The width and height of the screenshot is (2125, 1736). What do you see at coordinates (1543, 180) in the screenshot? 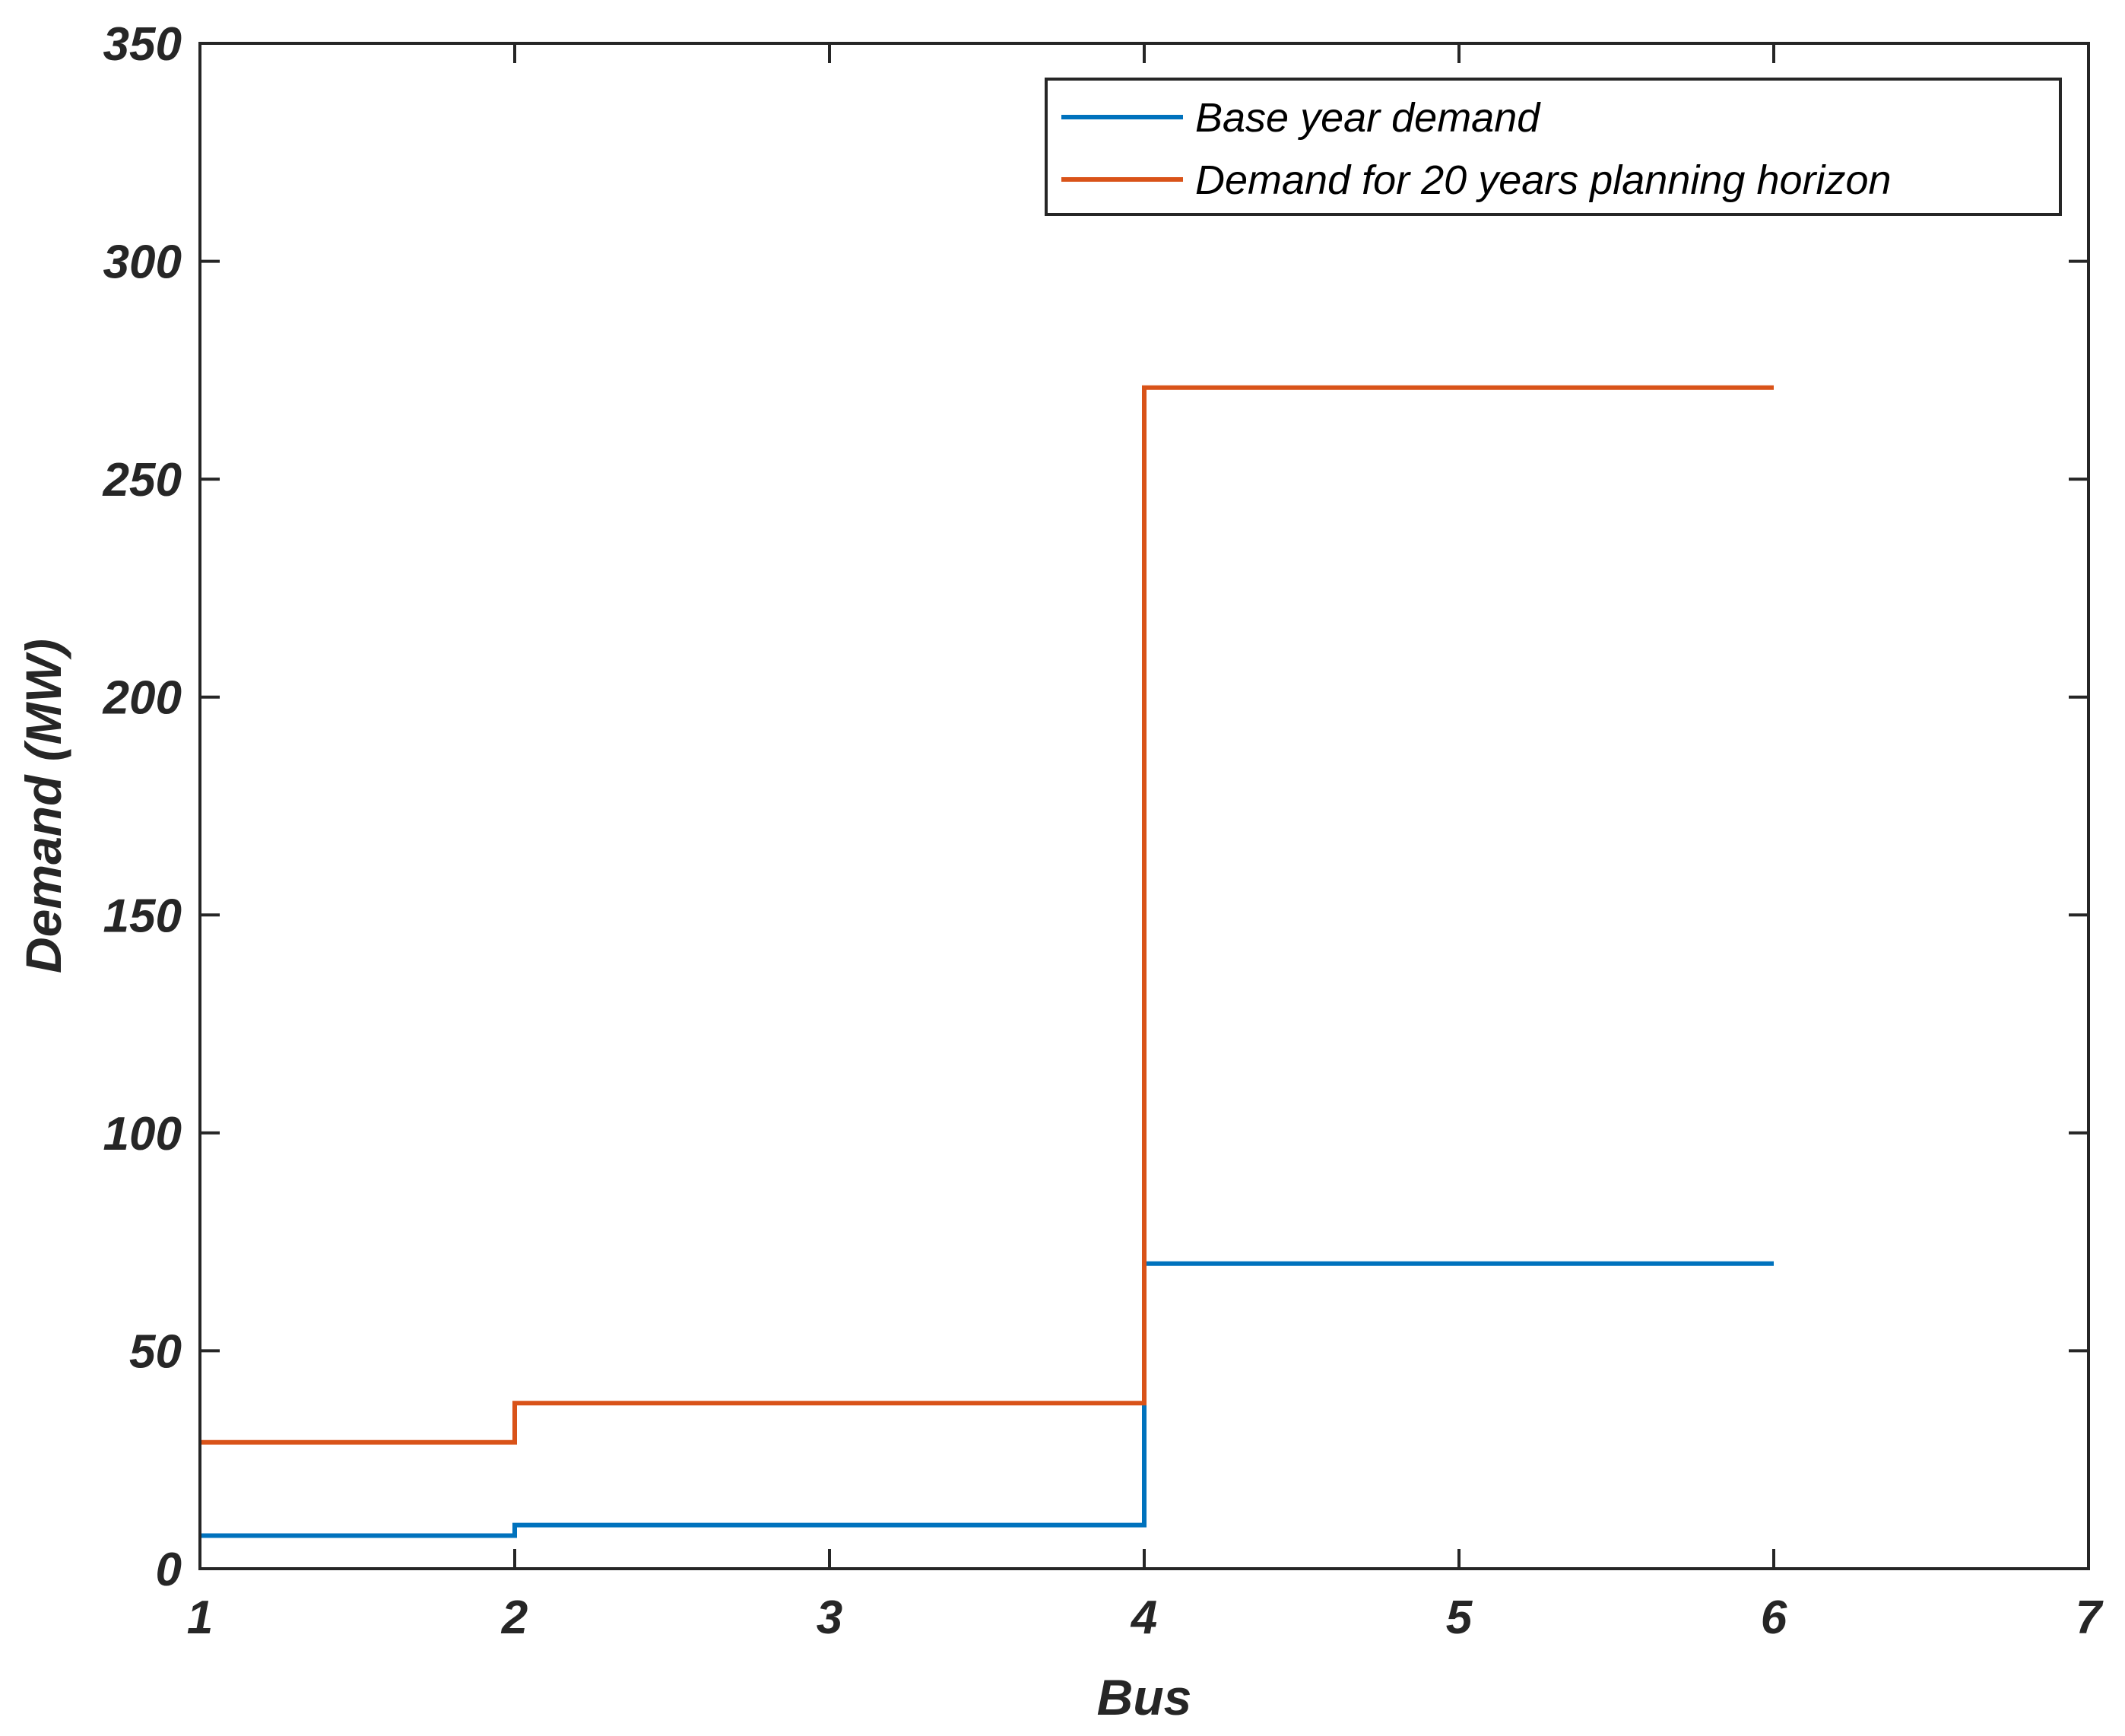
I see `legend-label: Demand for 20 years planning horizon` at bounding box center [1543, 180].